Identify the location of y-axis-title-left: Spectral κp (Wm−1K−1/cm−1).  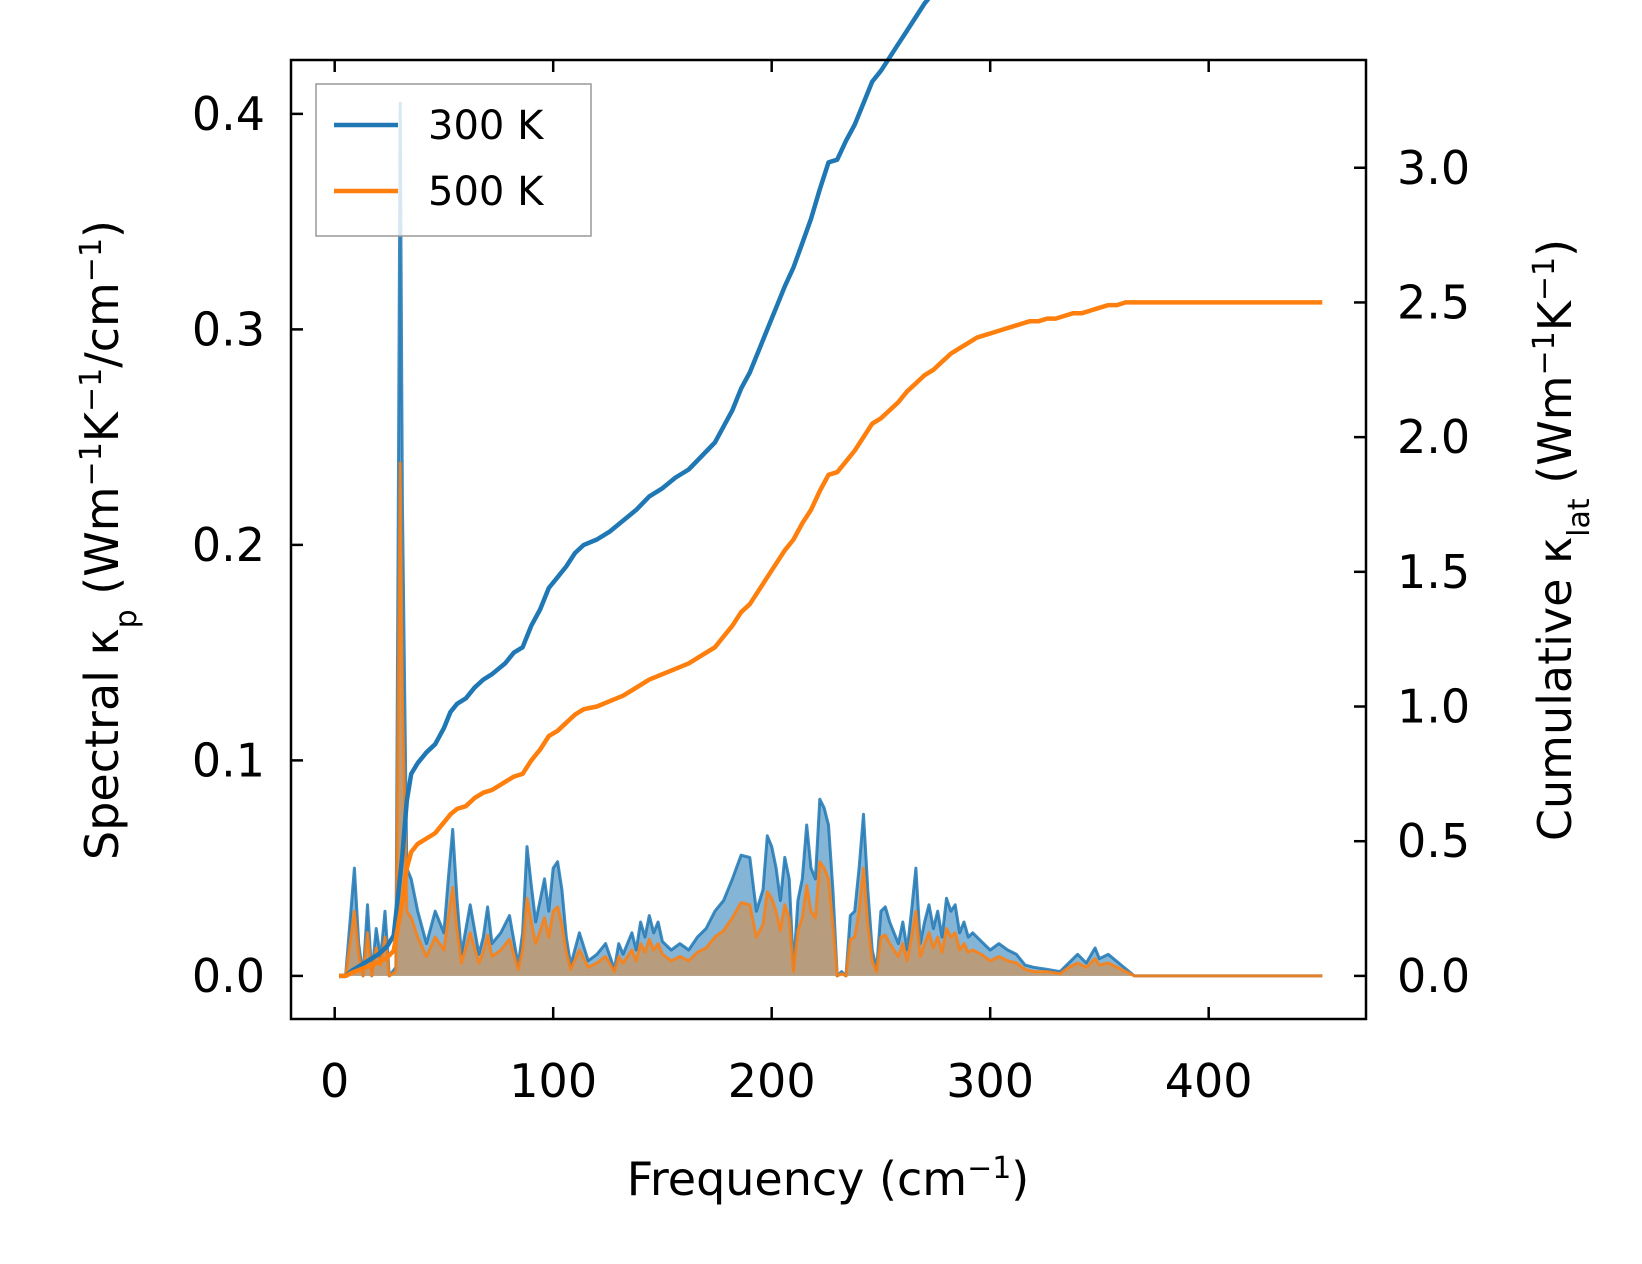
(109, 540).